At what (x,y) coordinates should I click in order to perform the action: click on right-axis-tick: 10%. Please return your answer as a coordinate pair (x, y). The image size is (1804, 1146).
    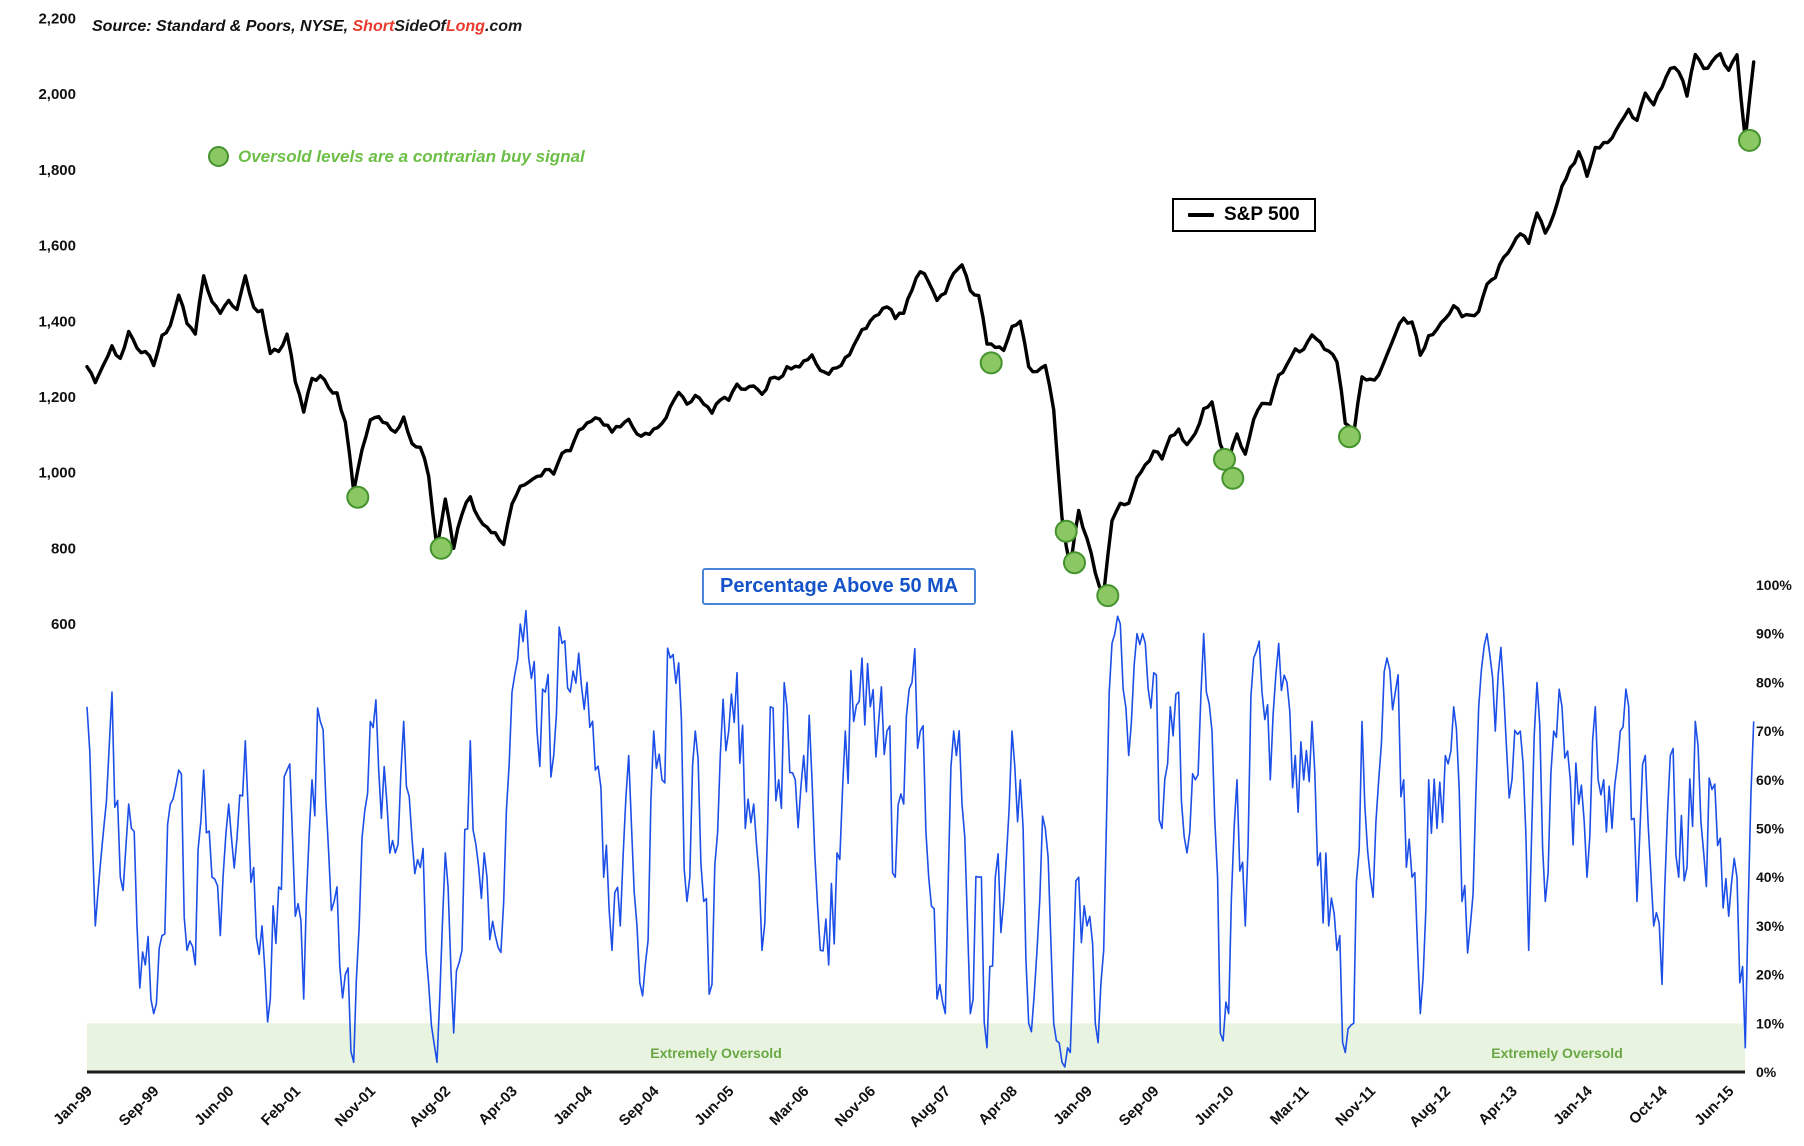
    Looking at the image, I should click on (1770, 1023).